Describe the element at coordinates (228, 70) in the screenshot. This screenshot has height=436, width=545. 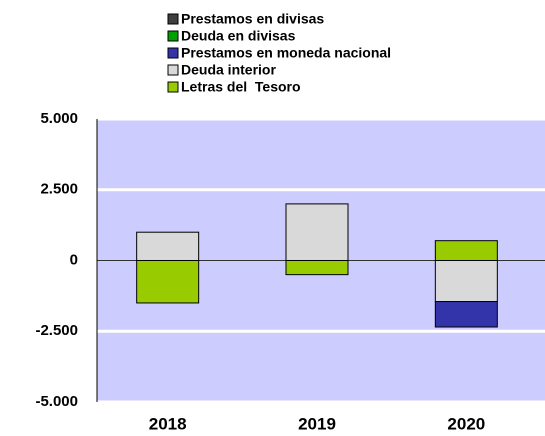
I see `legend-label: Deuda interior` at that location.